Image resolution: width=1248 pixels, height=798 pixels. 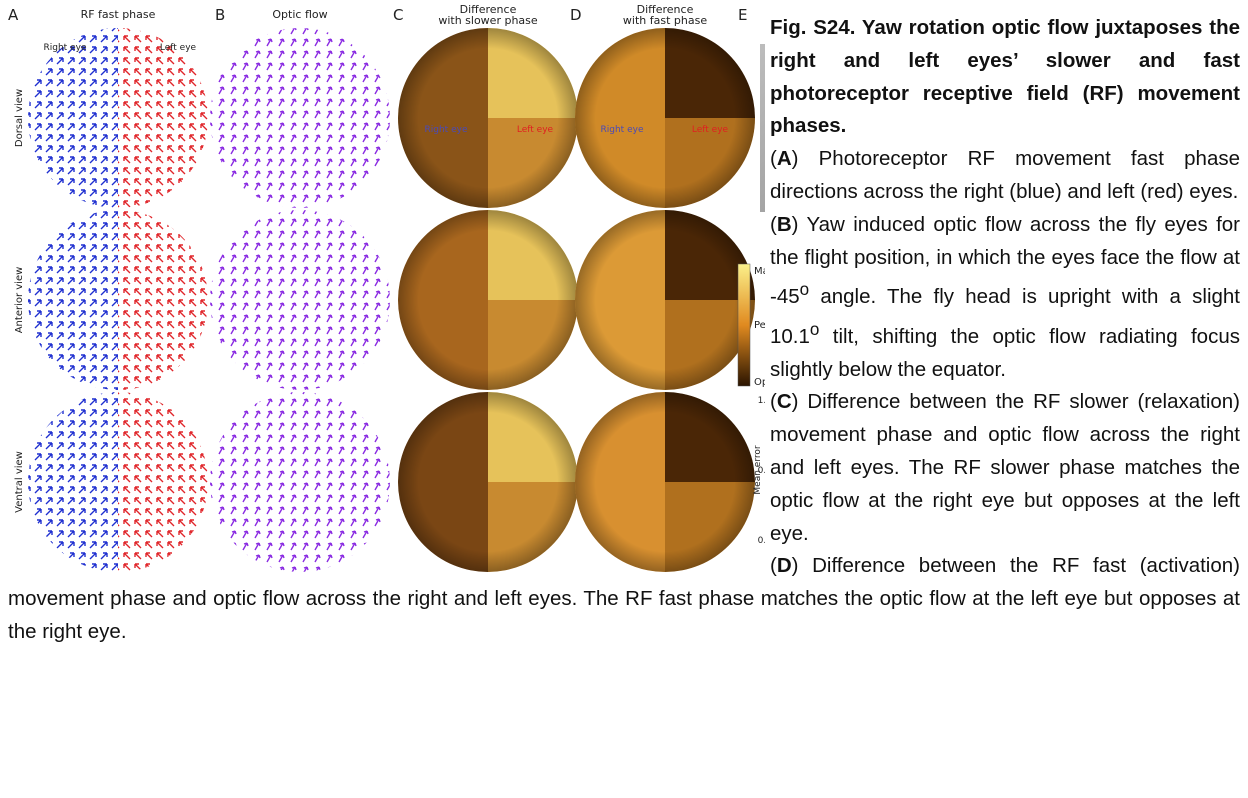 I want to click on caption-text: B, so click(x=784, y=224).